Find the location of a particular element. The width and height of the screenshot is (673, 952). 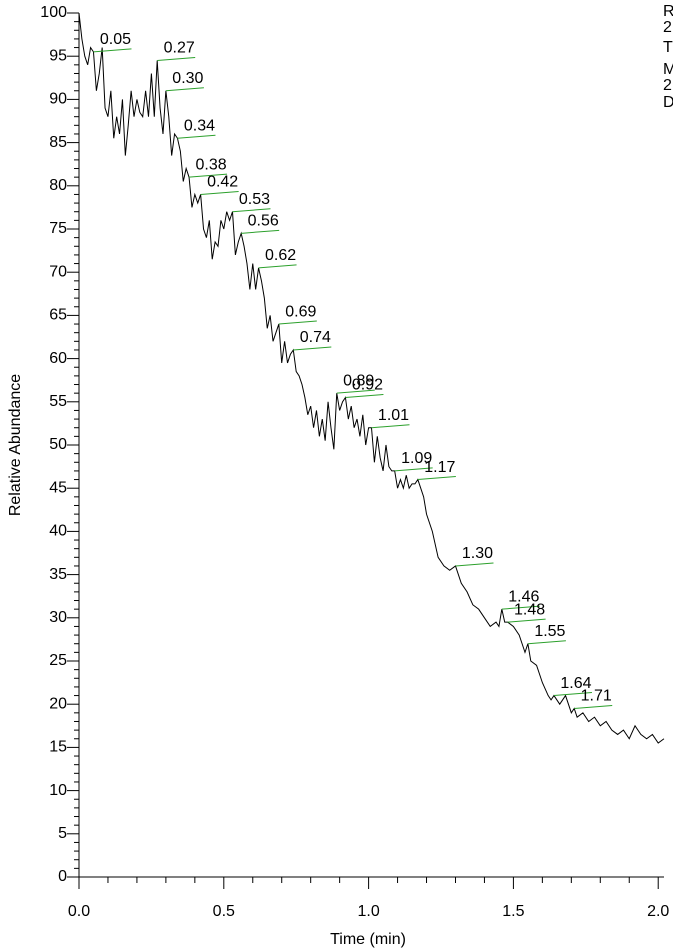

y-tick-label: 5 is located at coordinates (62, 833).